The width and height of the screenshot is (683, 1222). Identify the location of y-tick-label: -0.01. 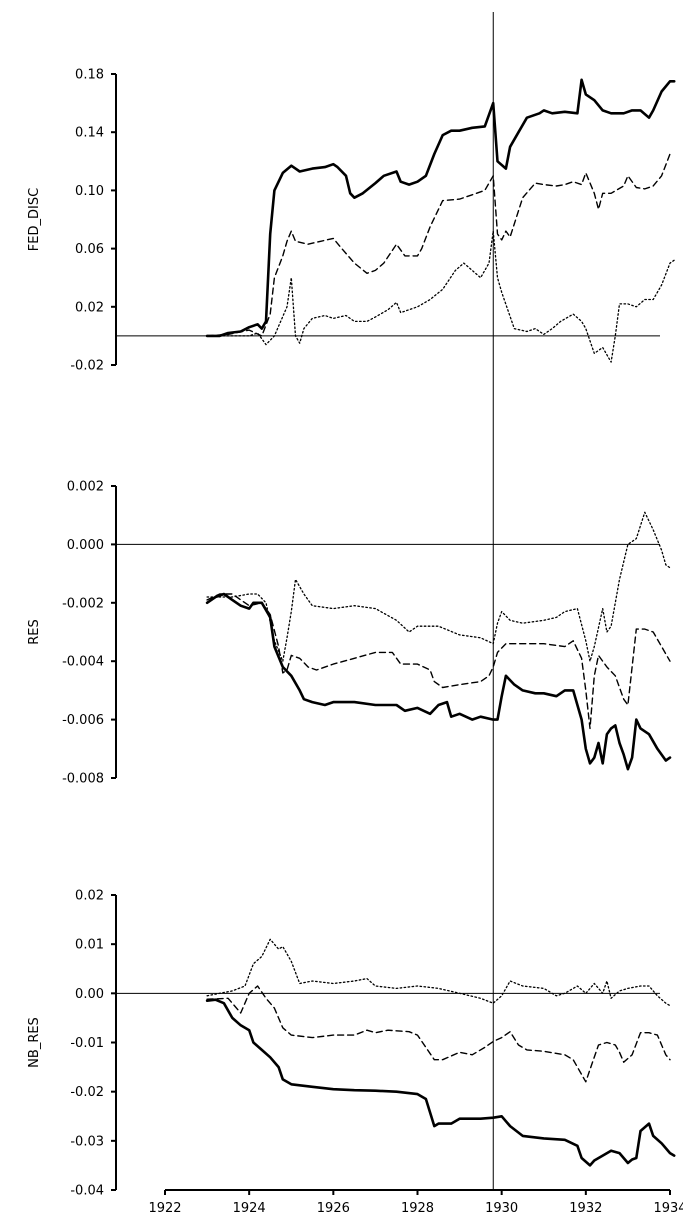
(87, 1043).